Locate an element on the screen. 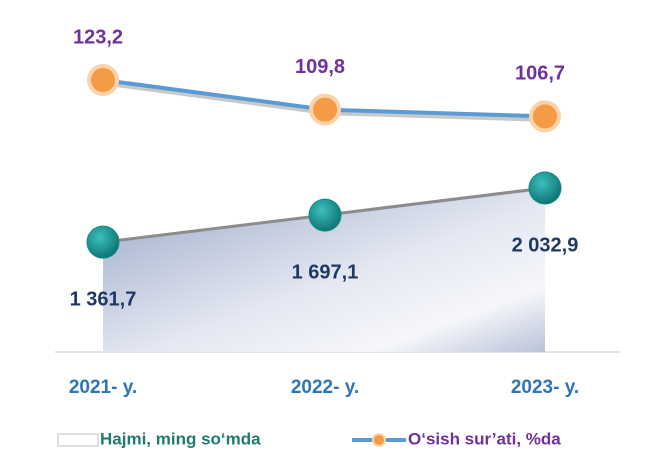 This screenshot has width=651, height=462. value-label: 1 697,1 is located at coordinates (325, 272).